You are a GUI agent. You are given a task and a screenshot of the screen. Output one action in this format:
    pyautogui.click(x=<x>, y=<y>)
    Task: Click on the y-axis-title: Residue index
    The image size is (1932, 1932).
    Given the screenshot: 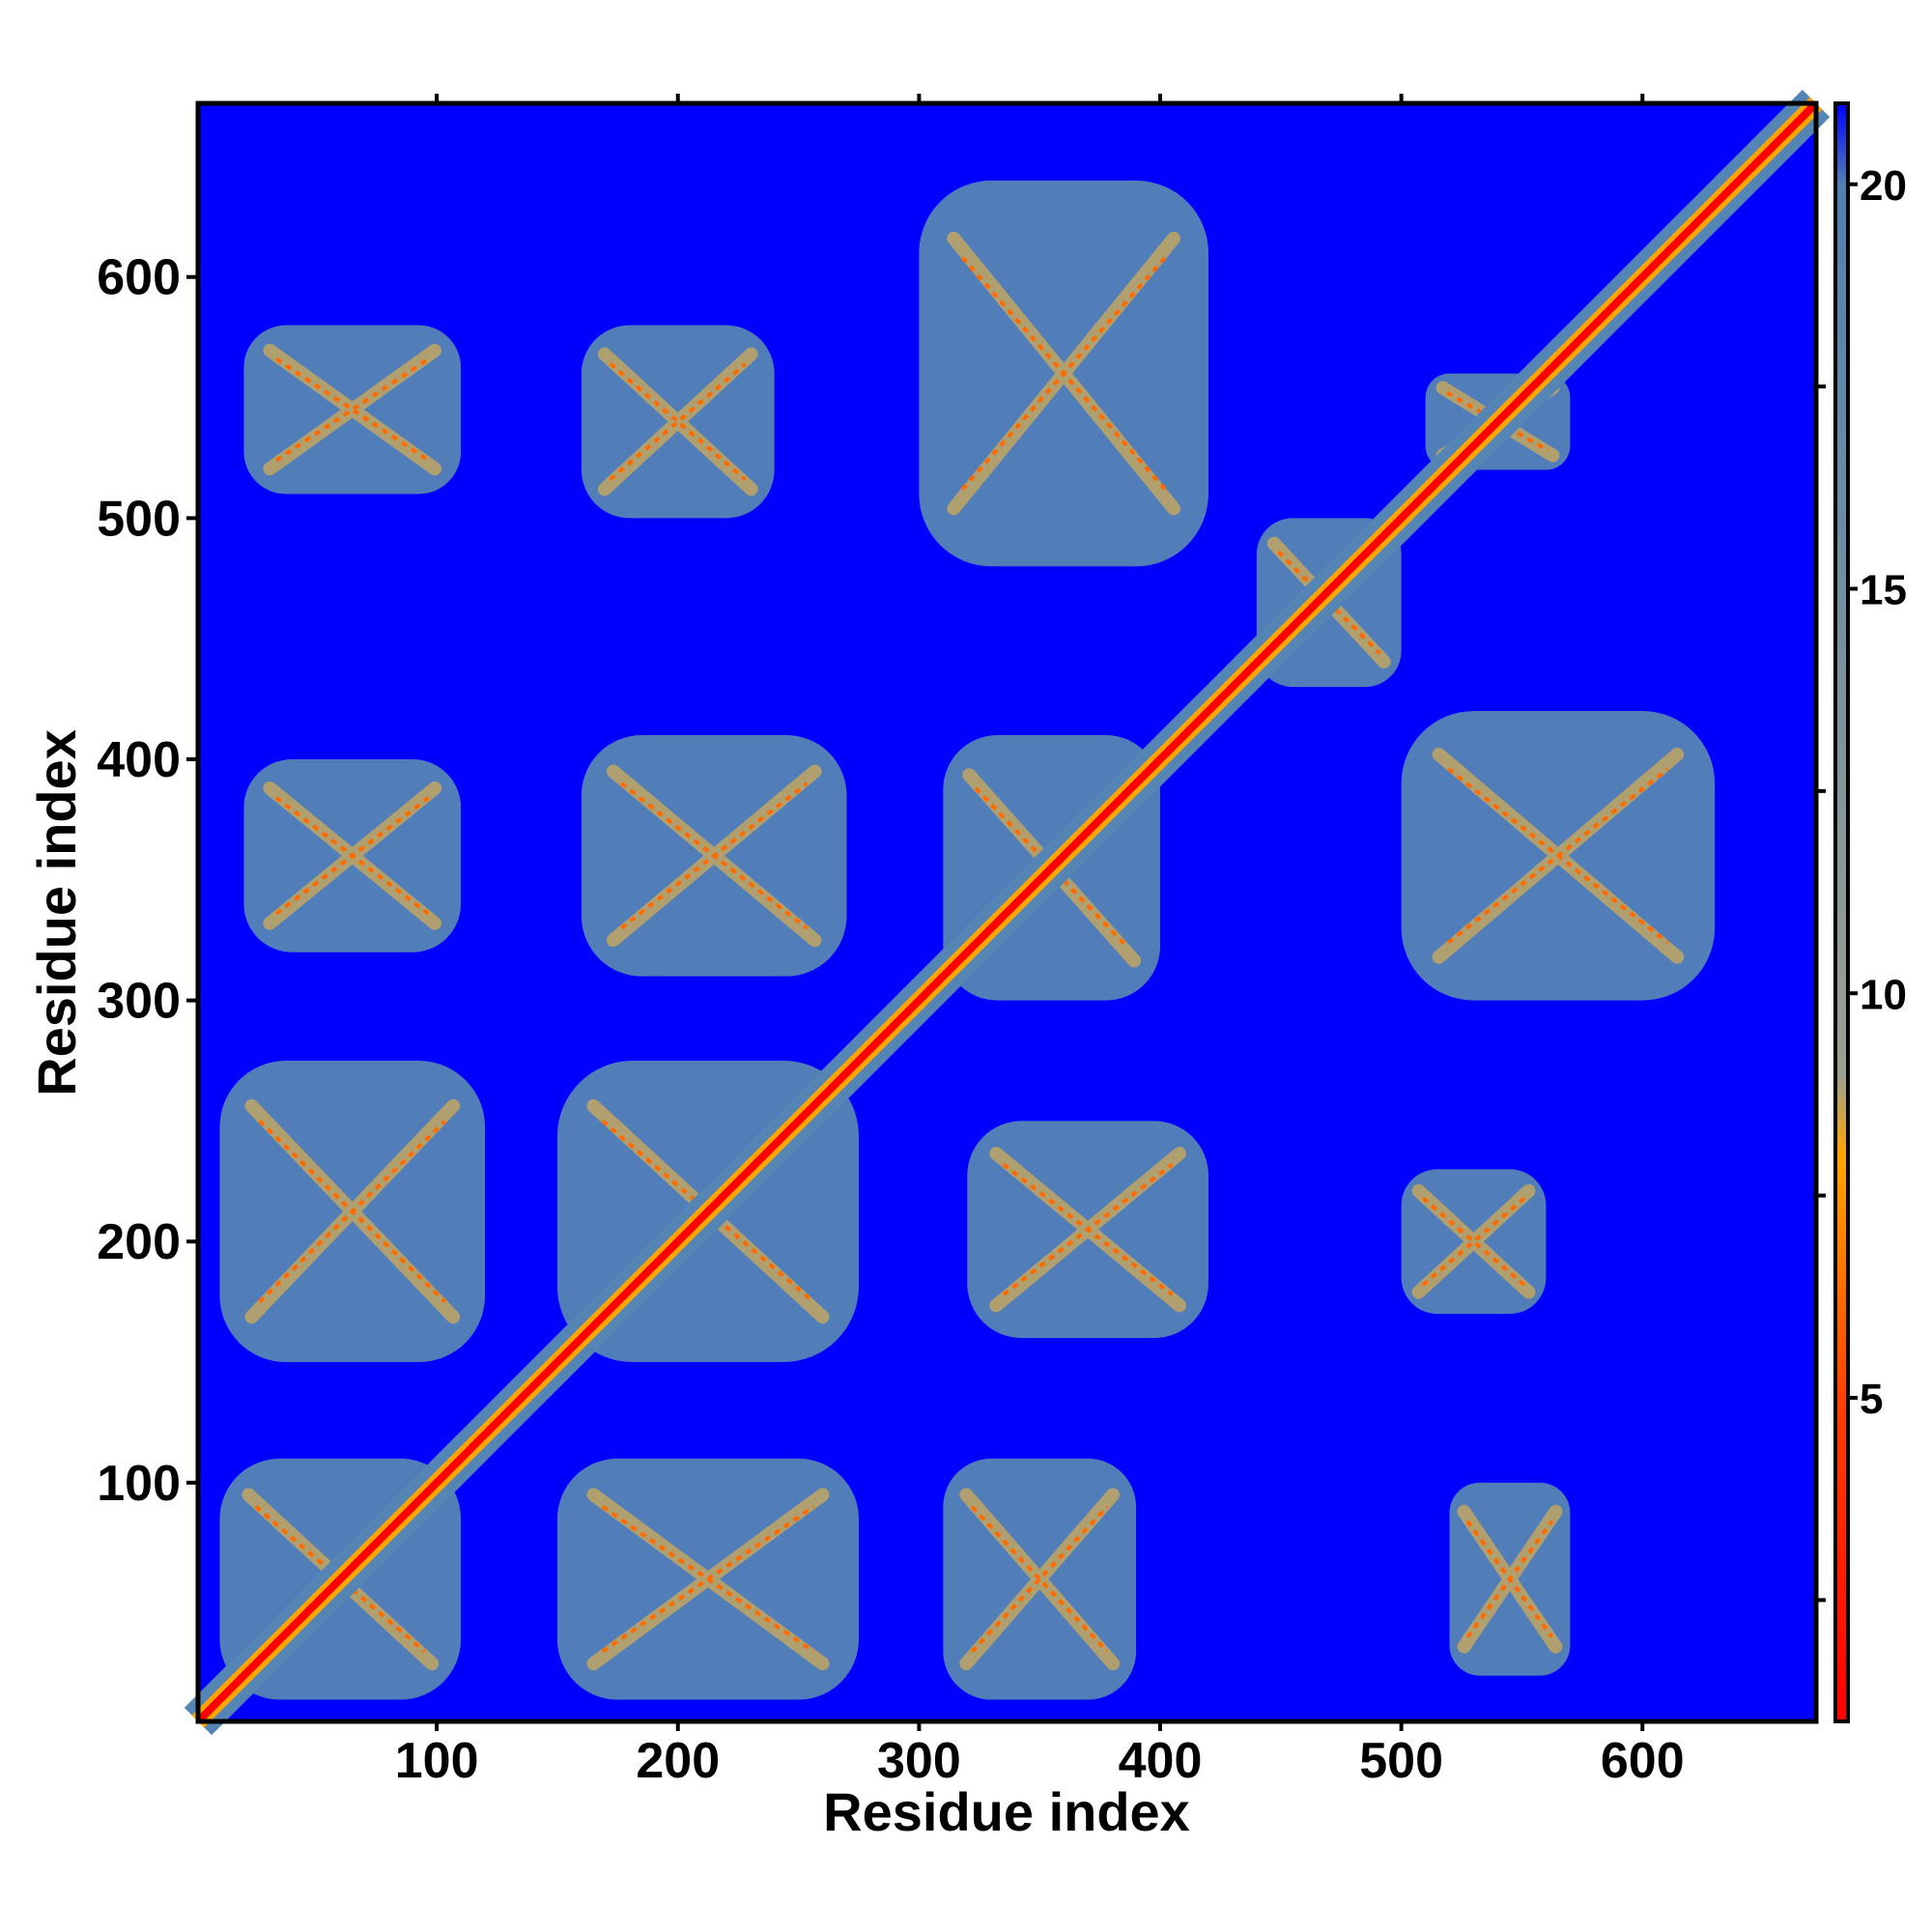 What is the action you would take?
    pyautogui.click(x=56, y=912)
    